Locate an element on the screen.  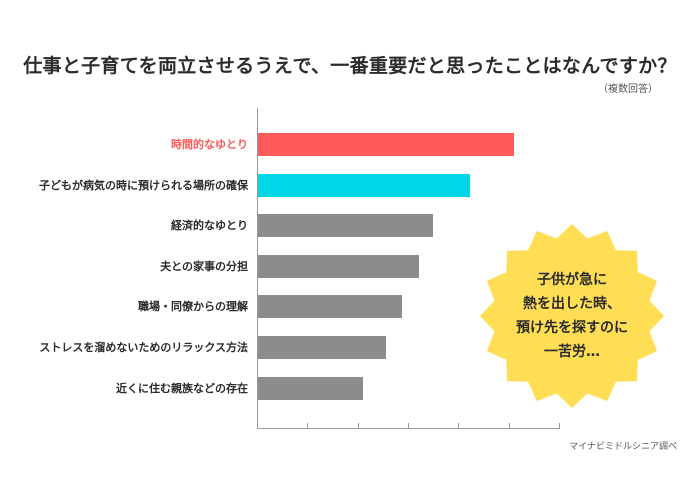
x-axis-line is located at coordinates (408, 428).